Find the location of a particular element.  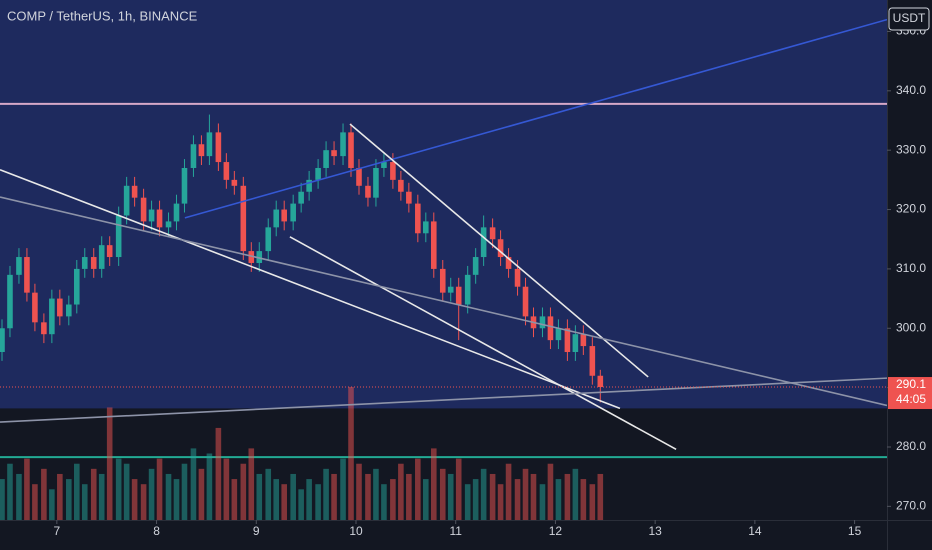

currency-label: USDT is located at coordinates (909, 18).